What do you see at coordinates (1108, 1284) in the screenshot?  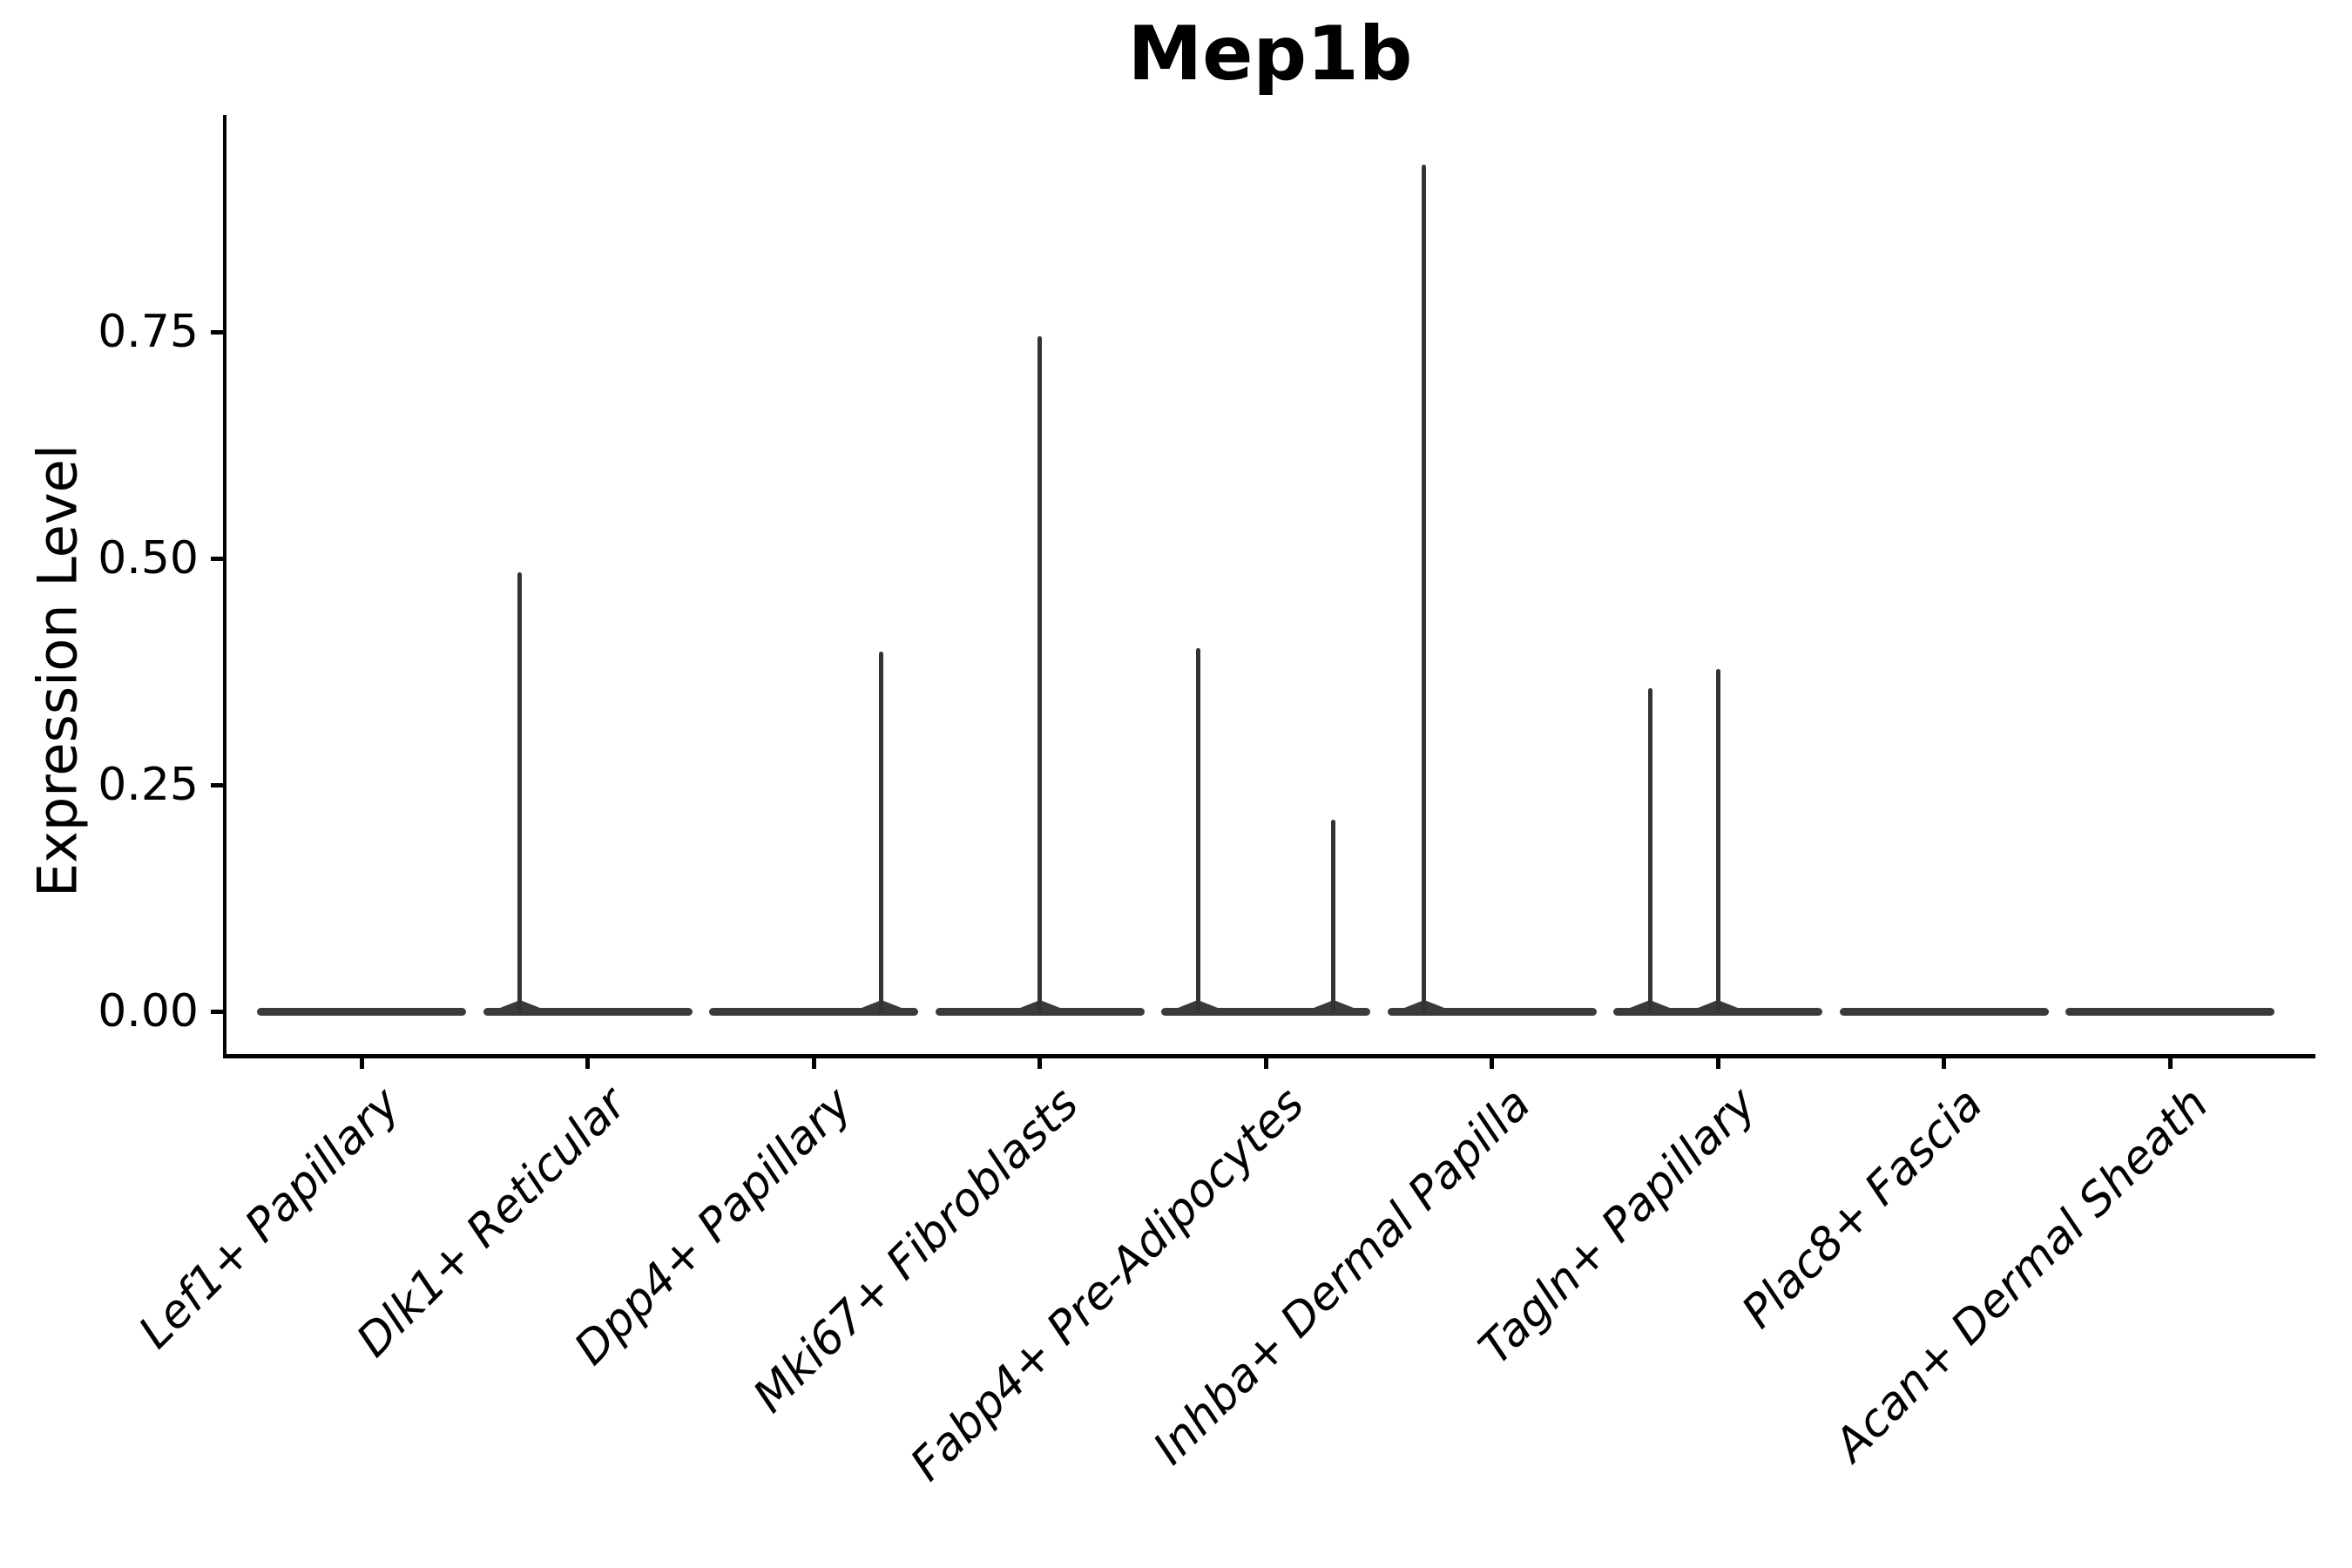 I see `x-tick-label: Fabp4+ Pre-Adipocytes` at bounding box center [1108, 1284].